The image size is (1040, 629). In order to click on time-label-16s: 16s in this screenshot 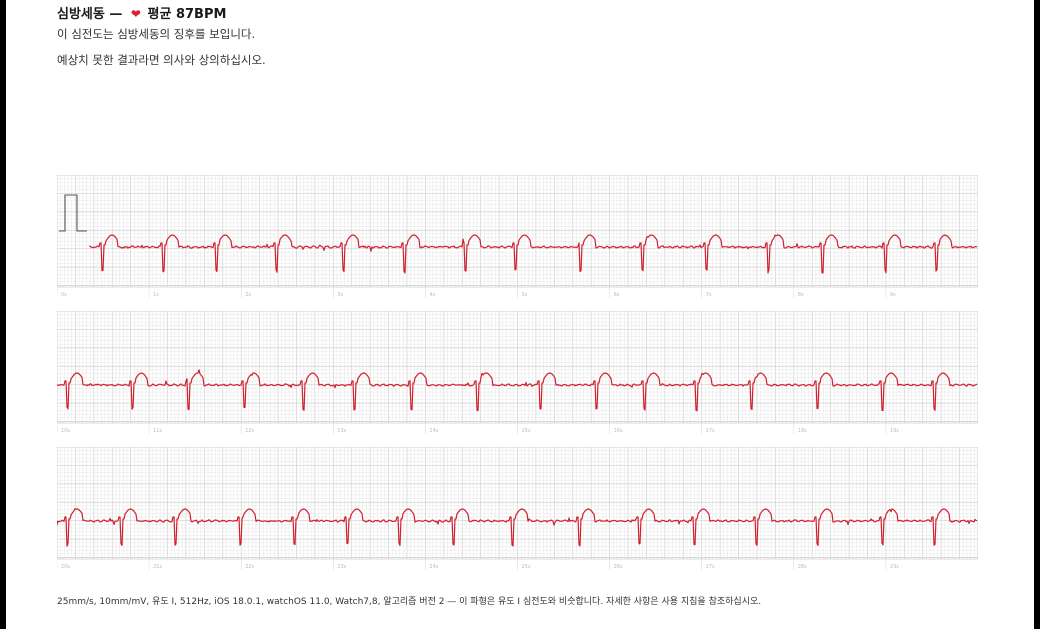, I will do `click(618, 431)`.